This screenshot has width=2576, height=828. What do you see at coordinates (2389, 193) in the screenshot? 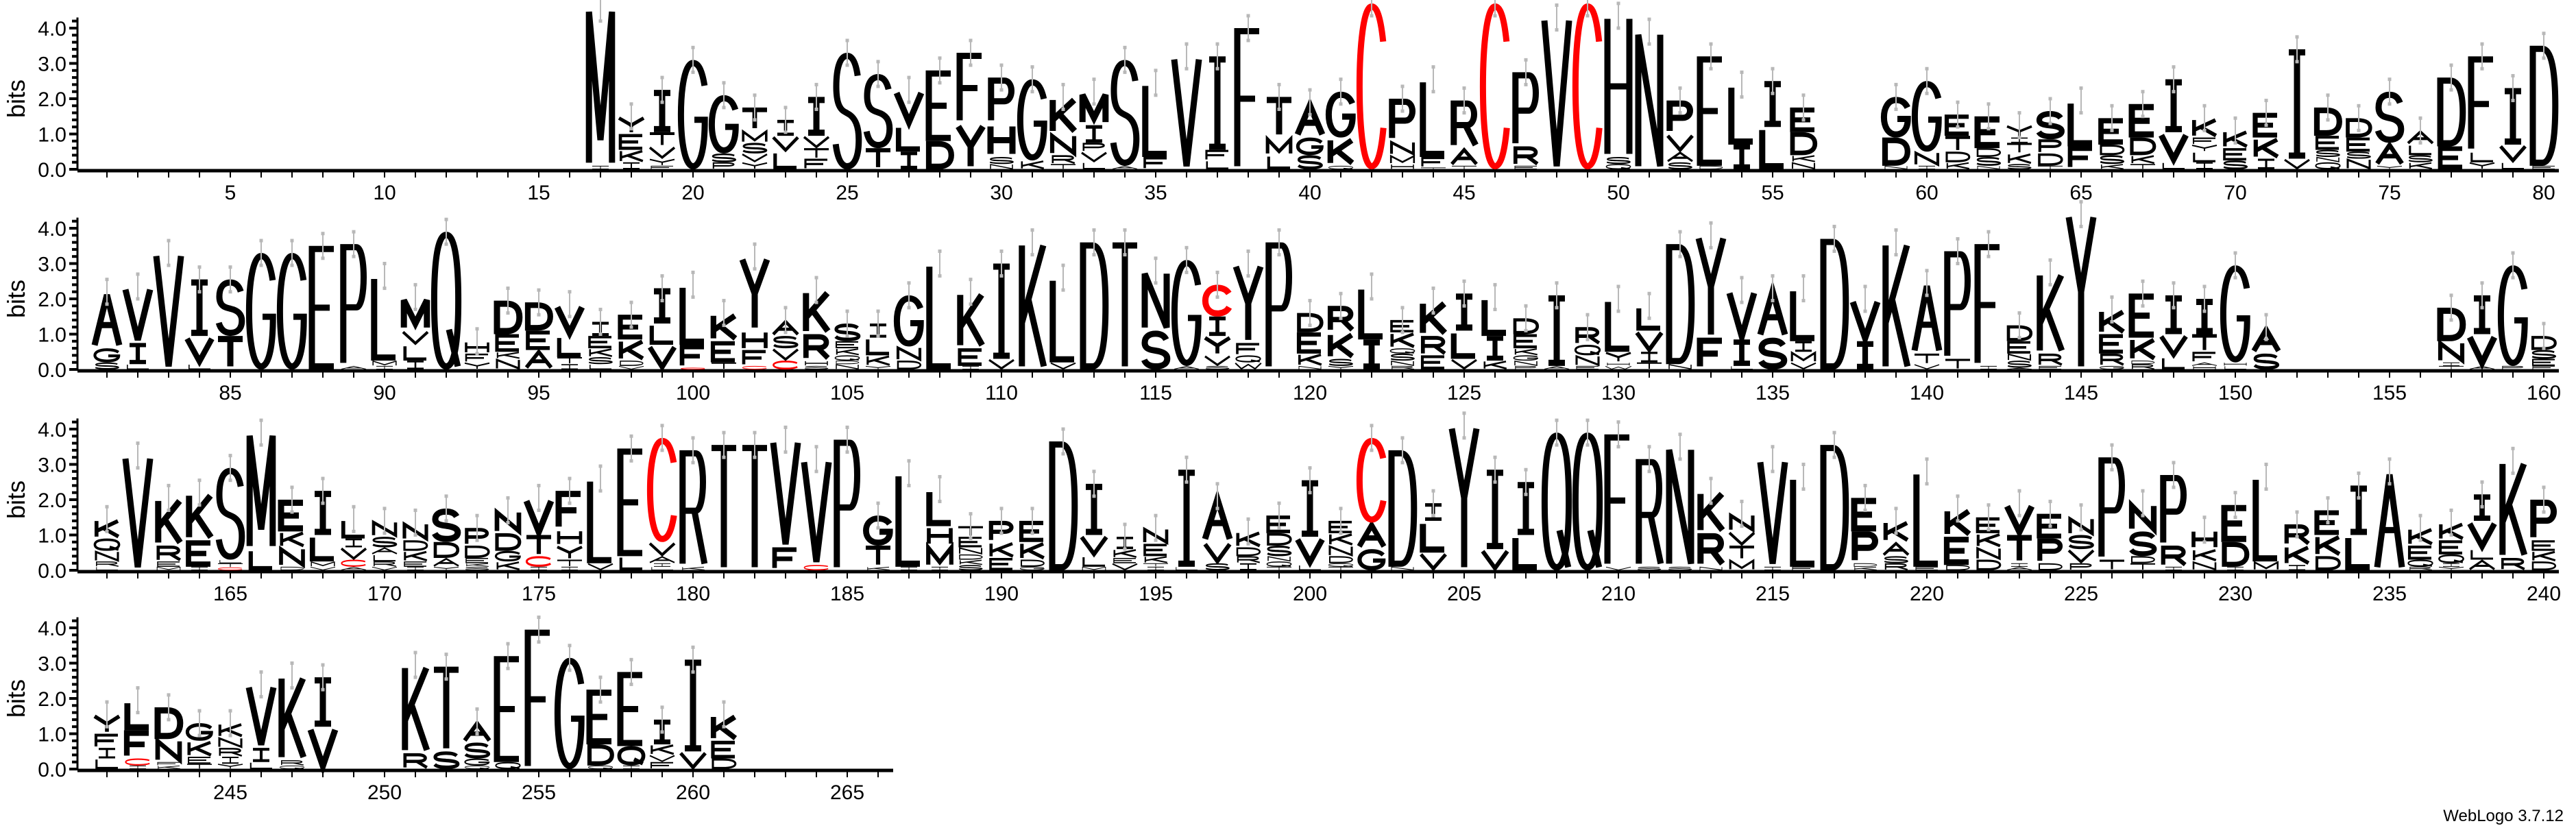
I see `x-tick-label: 75` at bounding box center [2389, 193].